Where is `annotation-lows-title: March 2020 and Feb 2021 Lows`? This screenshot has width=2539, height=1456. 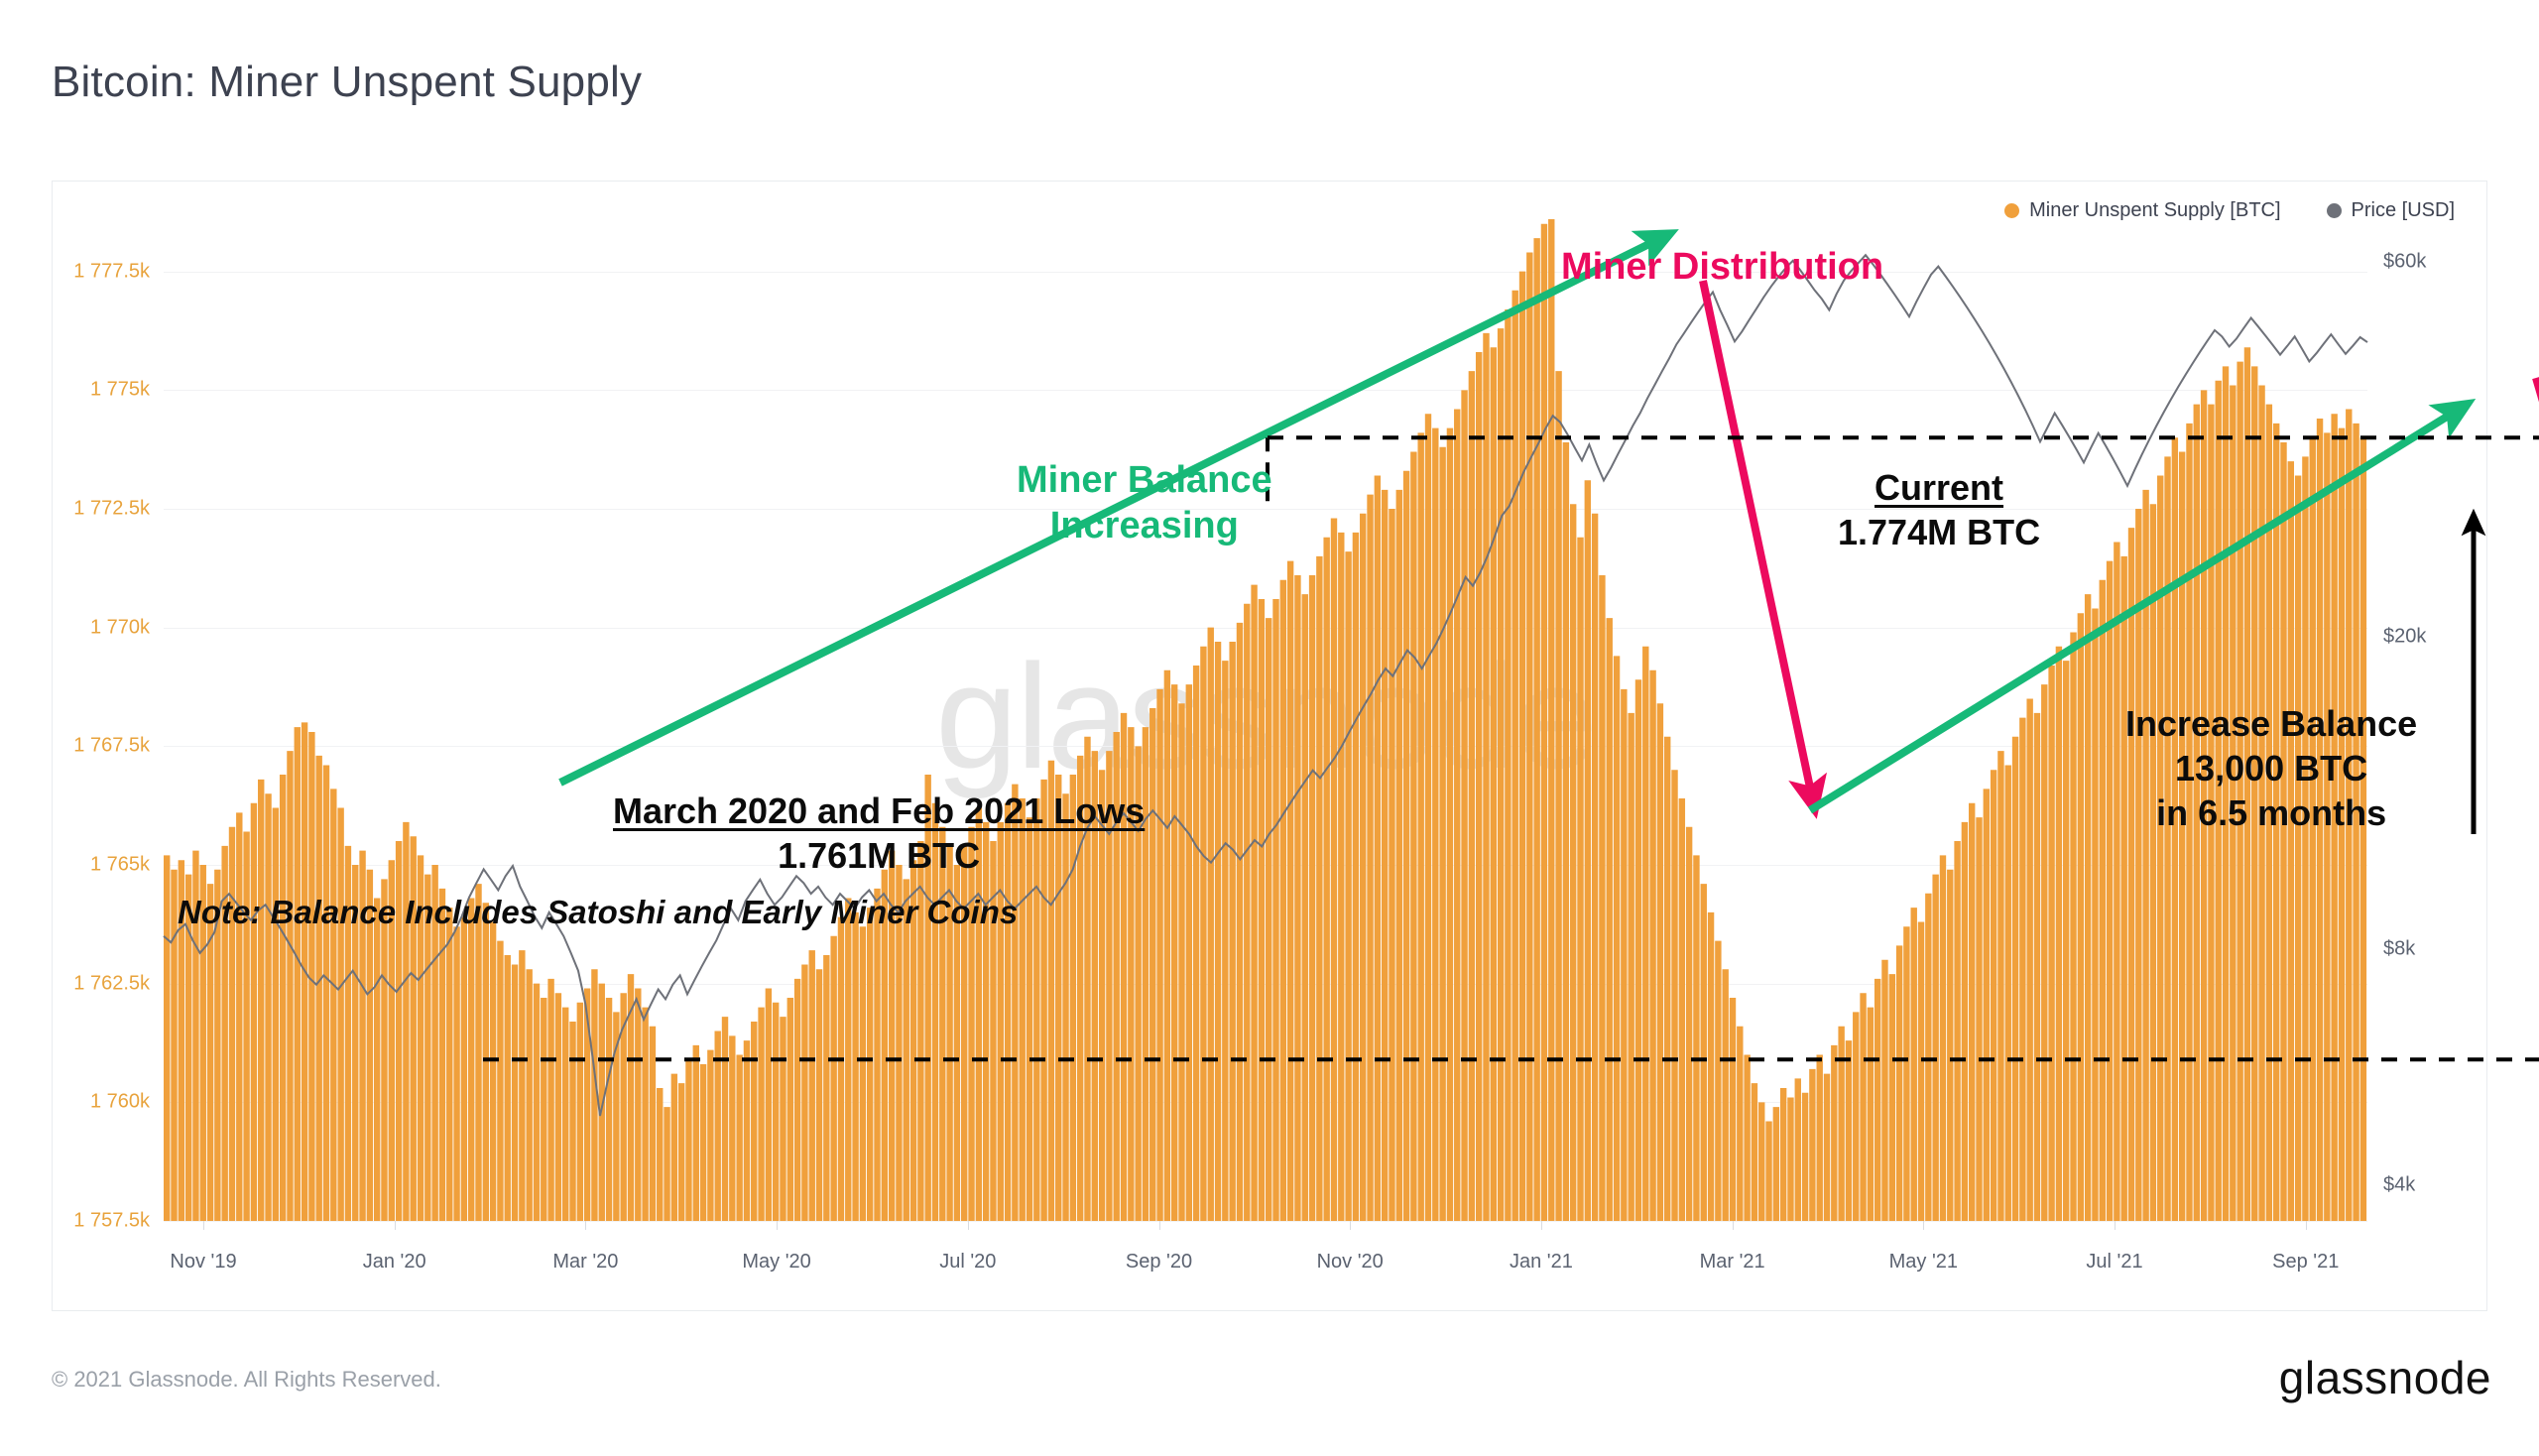
annotation-lows-title: March 2020 and Feb 2021 Lows is located at coordinates (880, 810).